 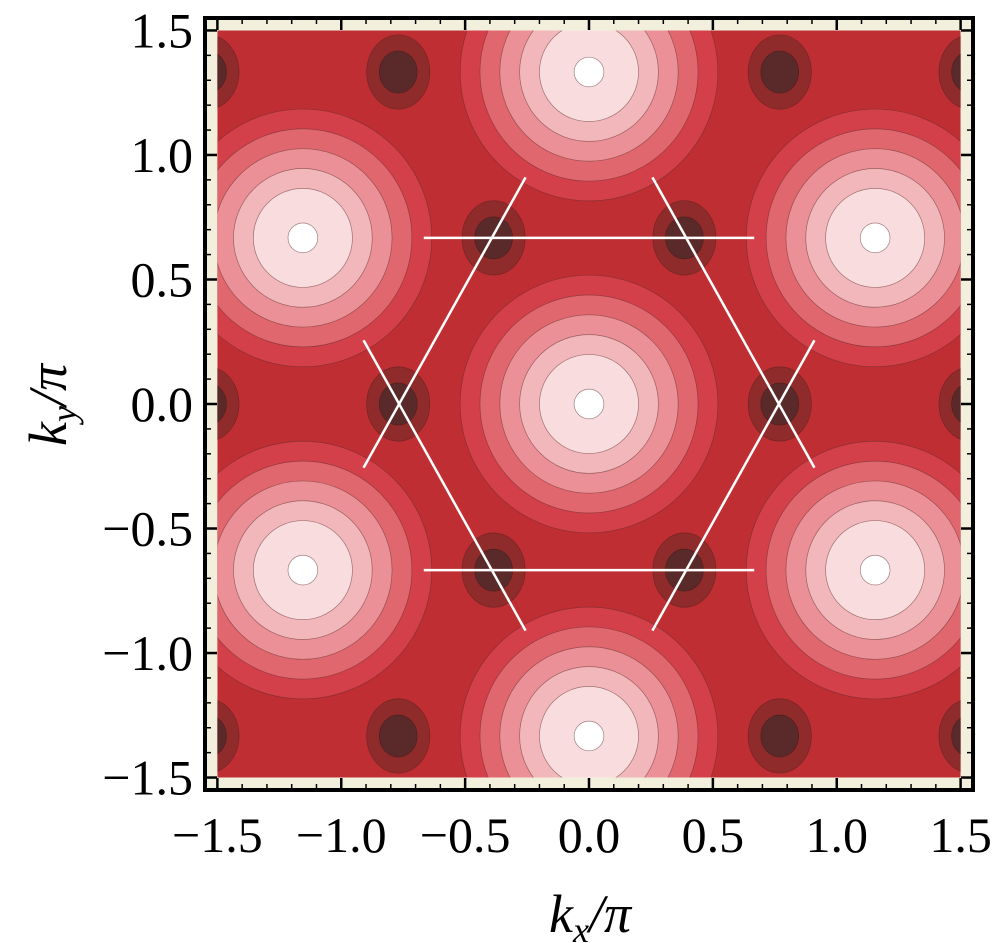 I want to click on y-tick-label: 1.0, so click(x=162, y=155).